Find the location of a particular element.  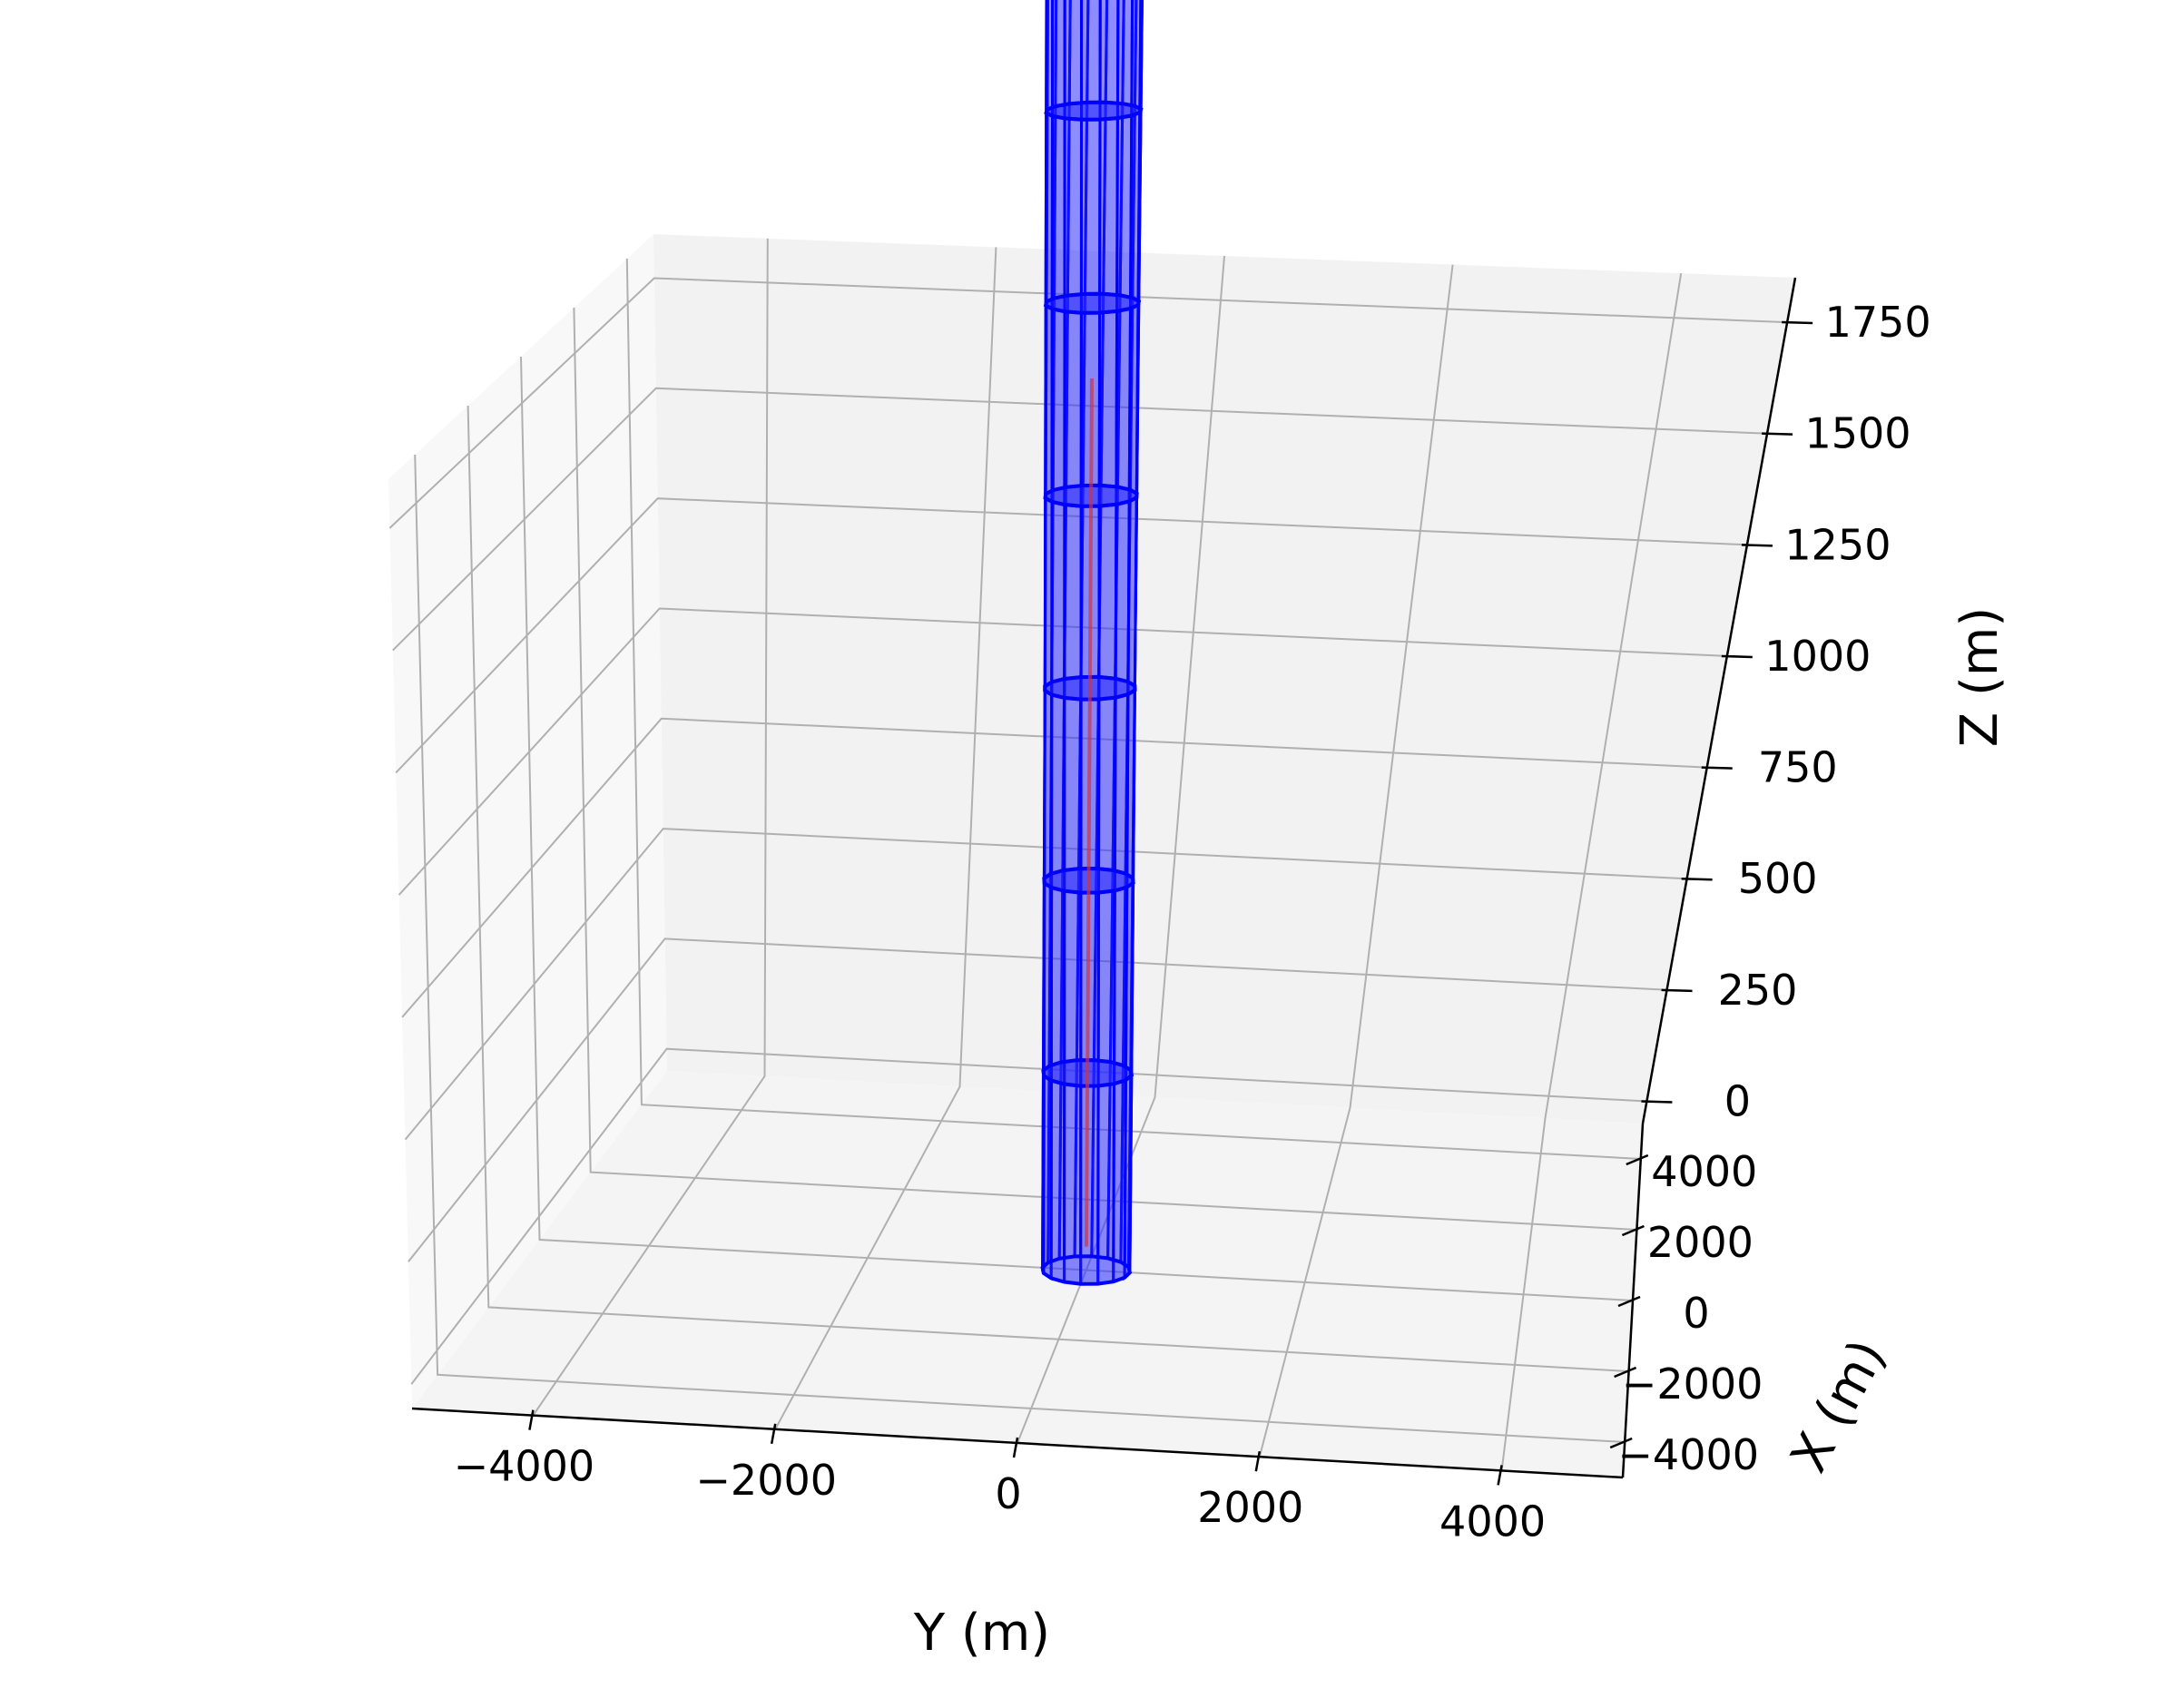

column-segments is located at coordinates (1092, 643).